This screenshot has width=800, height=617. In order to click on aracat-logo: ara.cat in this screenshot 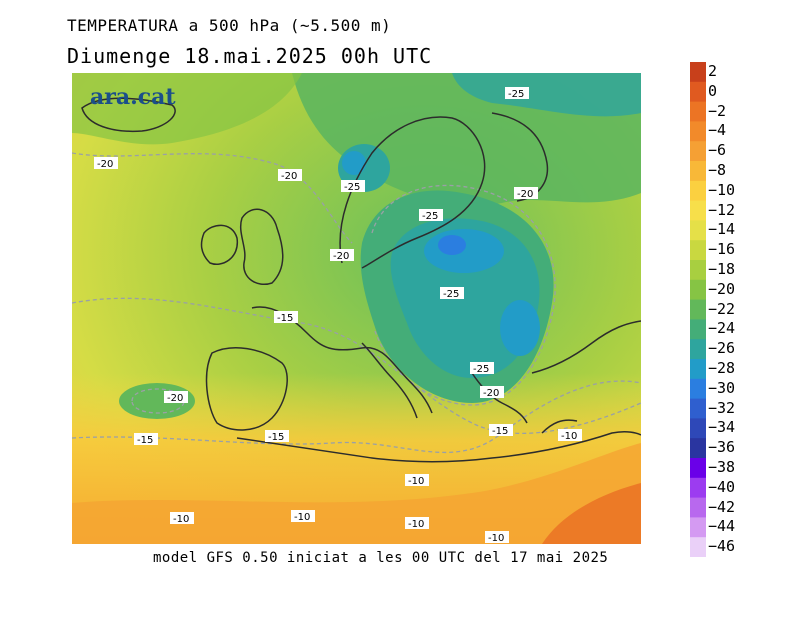, I will do `click(133, 97)`.